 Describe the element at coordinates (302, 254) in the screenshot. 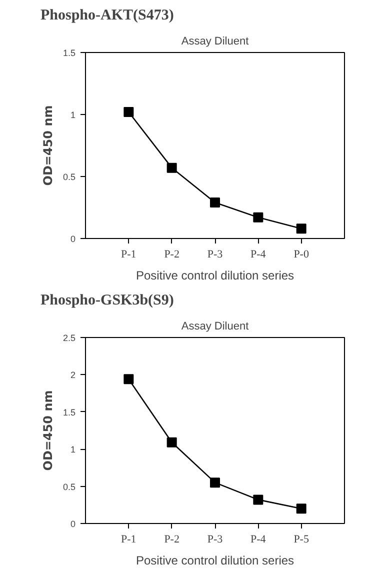

I see `x-tick-label: P-0` at that location.